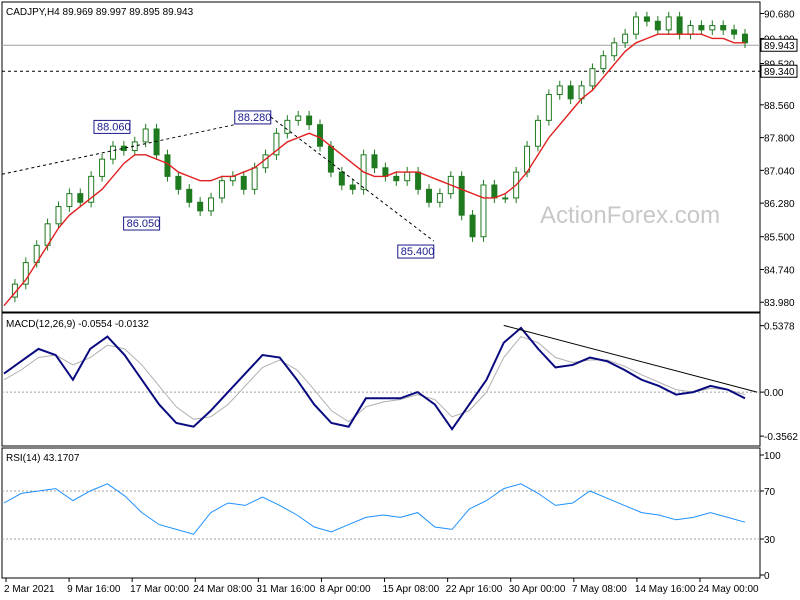  What do you see at coordinates (770, 540) in the screenshot?
I see `rsi-tick-label: 30` at bounding box center [770, 540].